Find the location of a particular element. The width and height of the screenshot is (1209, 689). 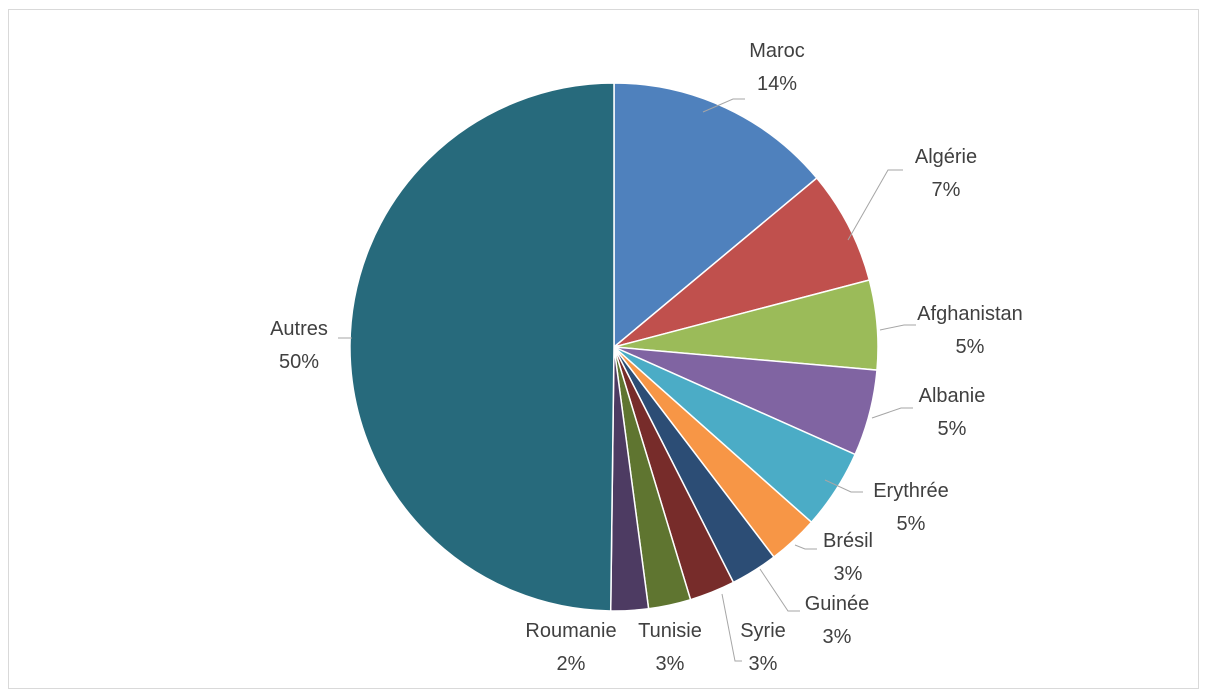

leader-line-albanie is located at coordinates (892, 413).